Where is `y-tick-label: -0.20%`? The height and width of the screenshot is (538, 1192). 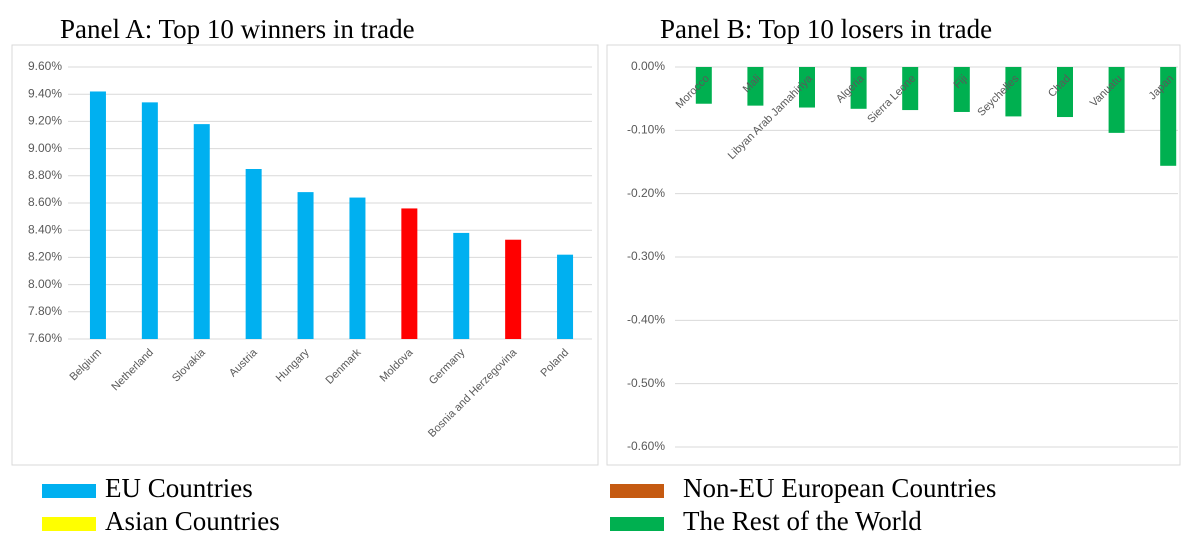 y-tick-label: -0.20% is located at coordinates (646, 193).